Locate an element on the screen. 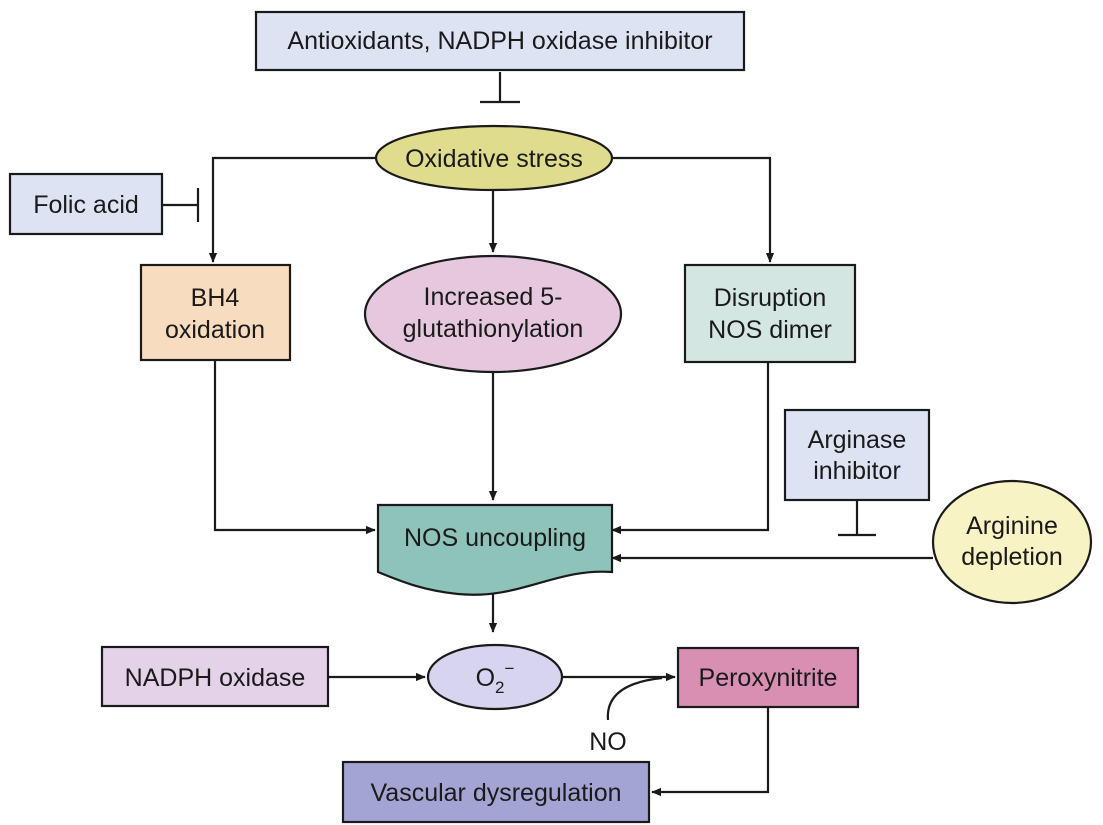  node-arginine-depletion: Arginine depletion is located at coordinates (1012, 542).